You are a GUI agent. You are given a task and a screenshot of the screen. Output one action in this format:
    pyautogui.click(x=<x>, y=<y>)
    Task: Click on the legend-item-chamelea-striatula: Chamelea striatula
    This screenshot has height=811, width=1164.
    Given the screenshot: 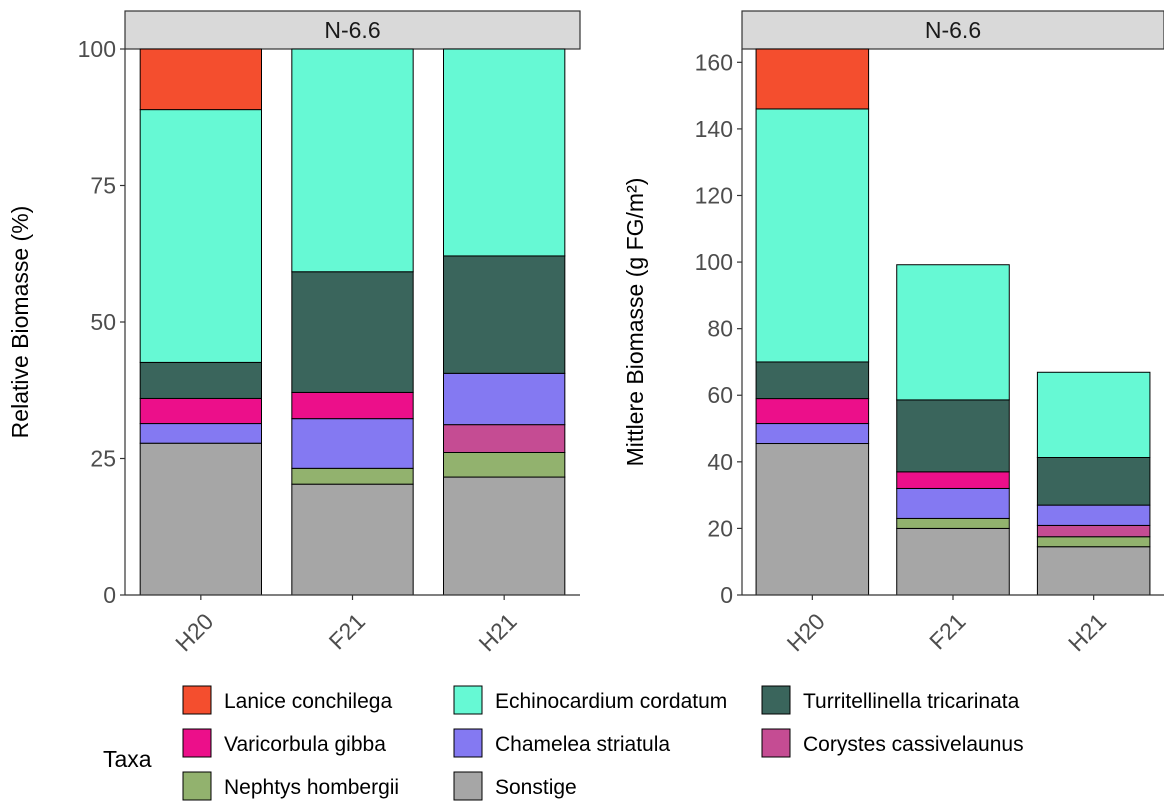 What is the action you would take?
    pyautogui.click(x=561, y=743)
    